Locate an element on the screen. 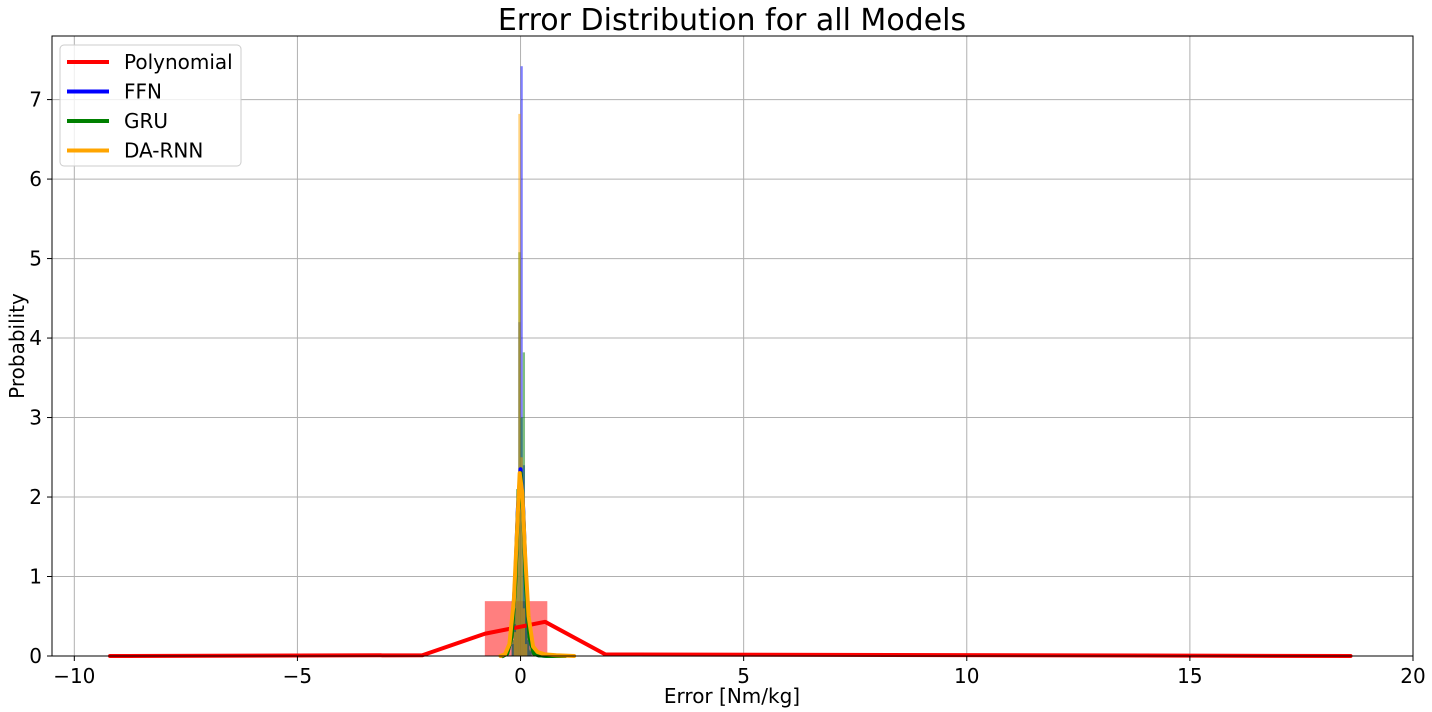 The image size is (1432, 712). legend-label-da-rnn: DA-RNN is located at coordinates (163, 151).